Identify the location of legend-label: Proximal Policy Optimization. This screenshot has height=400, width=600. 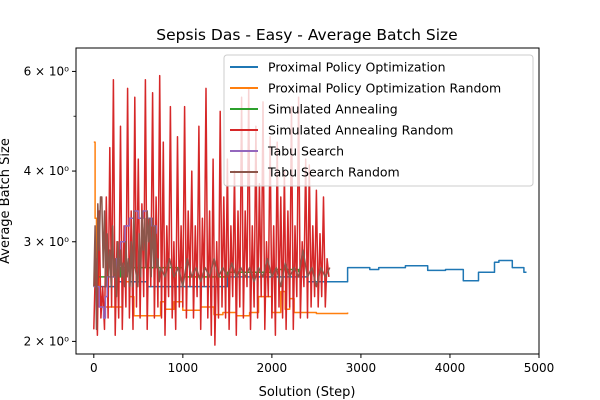
(357, 67).